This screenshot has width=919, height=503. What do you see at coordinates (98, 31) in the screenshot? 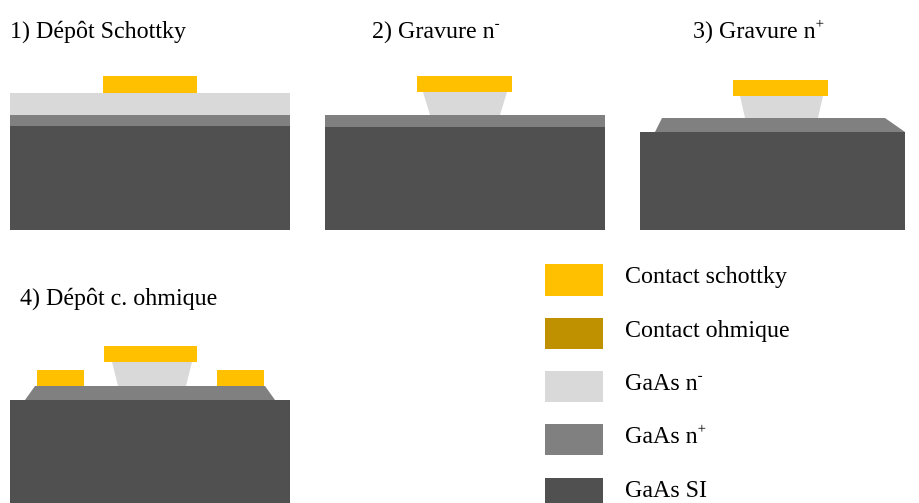
I see `step-title: 1) Dépôt Schottky` at bounding box center [98, 31].